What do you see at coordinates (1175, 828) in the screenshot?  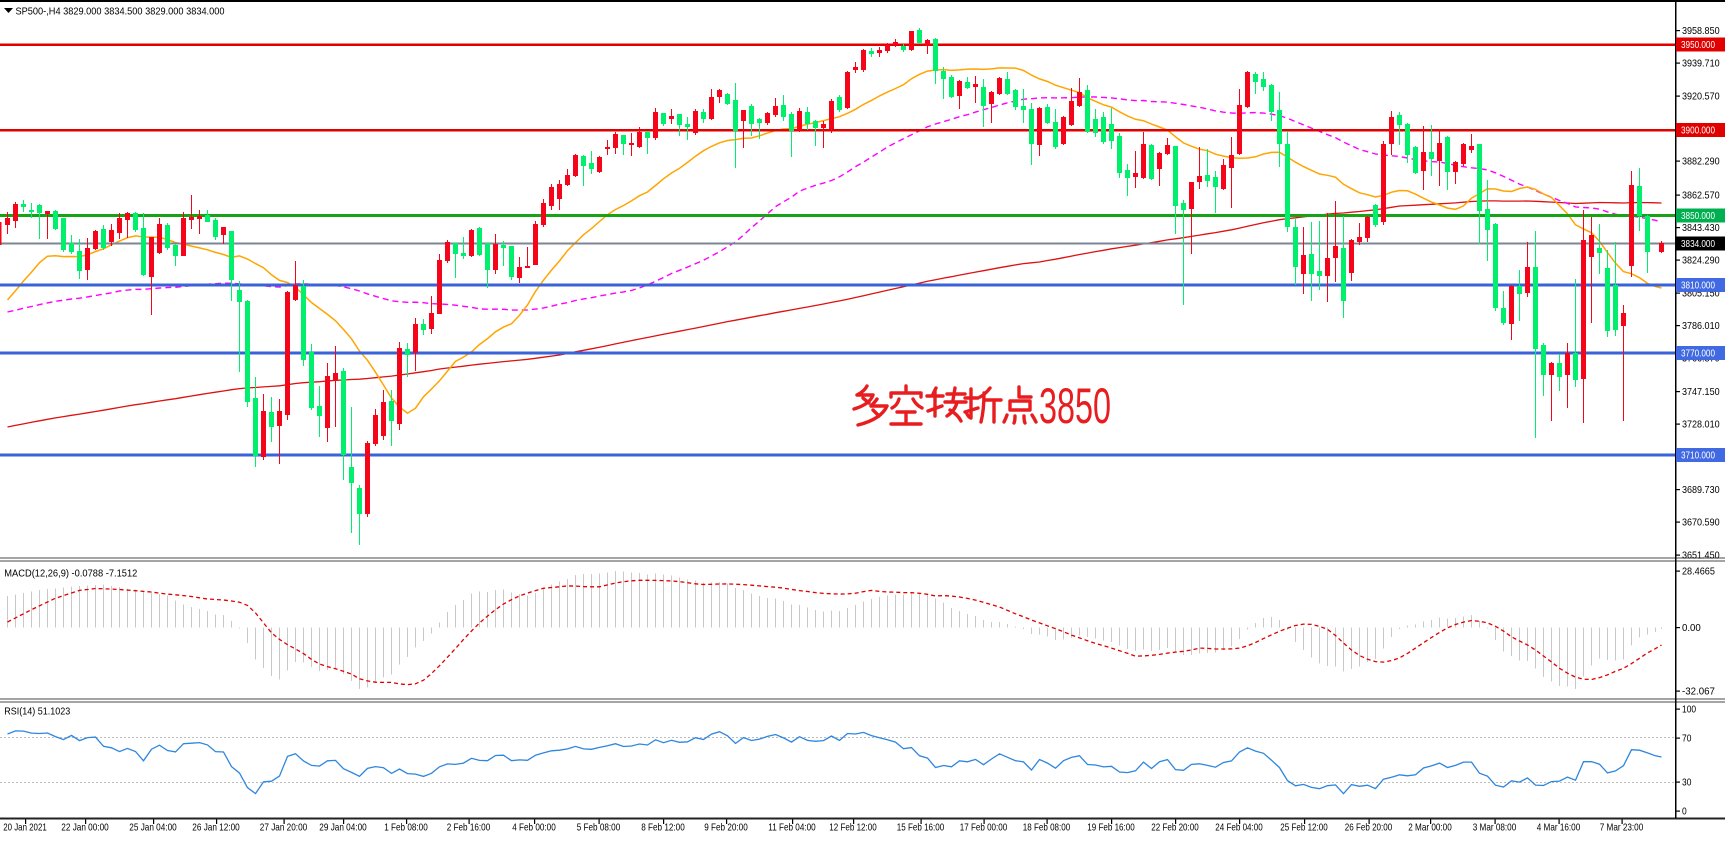 I see `svg-text: 22 Feb 20:00` at bounding box center [1175, 828].